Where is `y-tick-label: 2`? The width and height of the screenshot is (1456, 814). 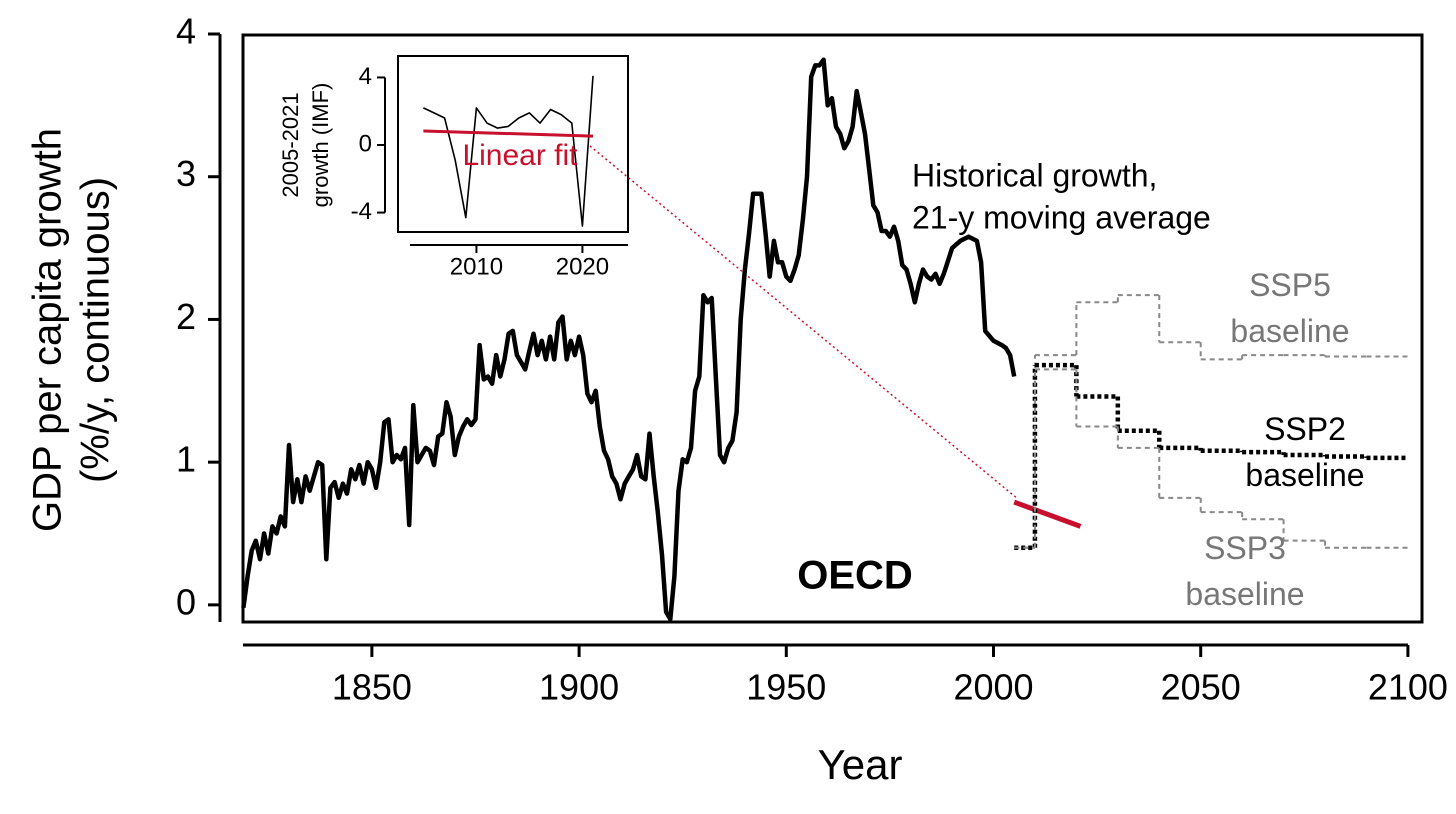
y-tick-label: 2 is located at coordinates (186, 316).